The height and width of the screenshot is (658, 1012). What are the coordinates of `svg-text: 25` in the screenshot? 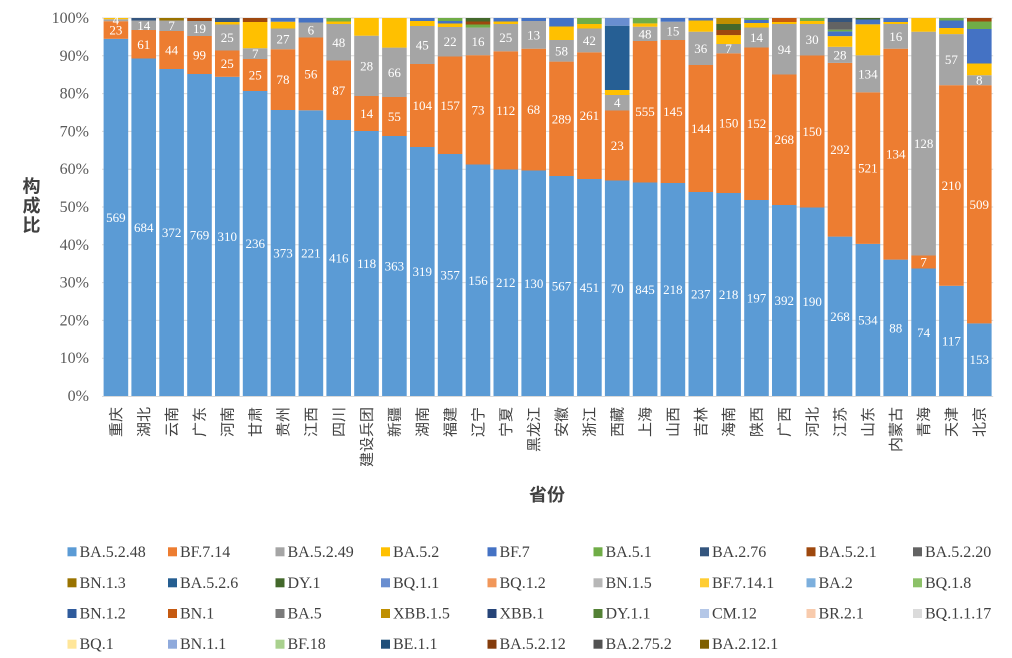 It's located at (255, 75).